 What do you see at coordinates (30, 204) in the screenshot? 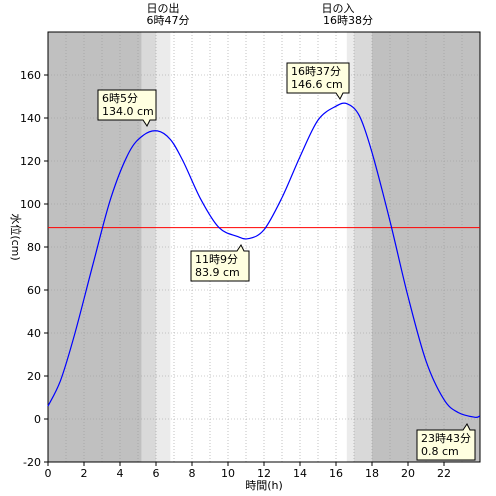
I see `y-tick-label: 100` at bounding box center [30, 204].